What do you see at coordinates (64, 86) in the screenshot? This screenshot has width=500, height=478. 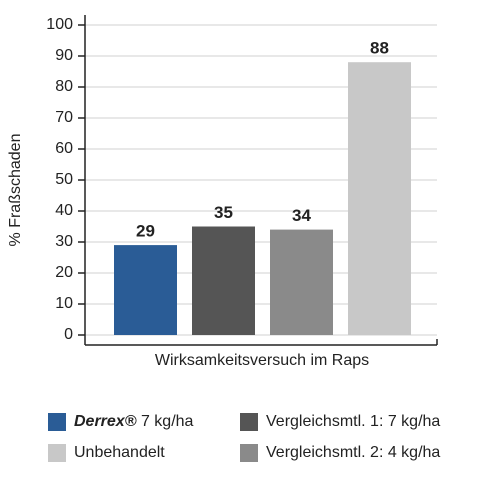 I see `y-tick-label: 80` at bounding box center [64, 86].